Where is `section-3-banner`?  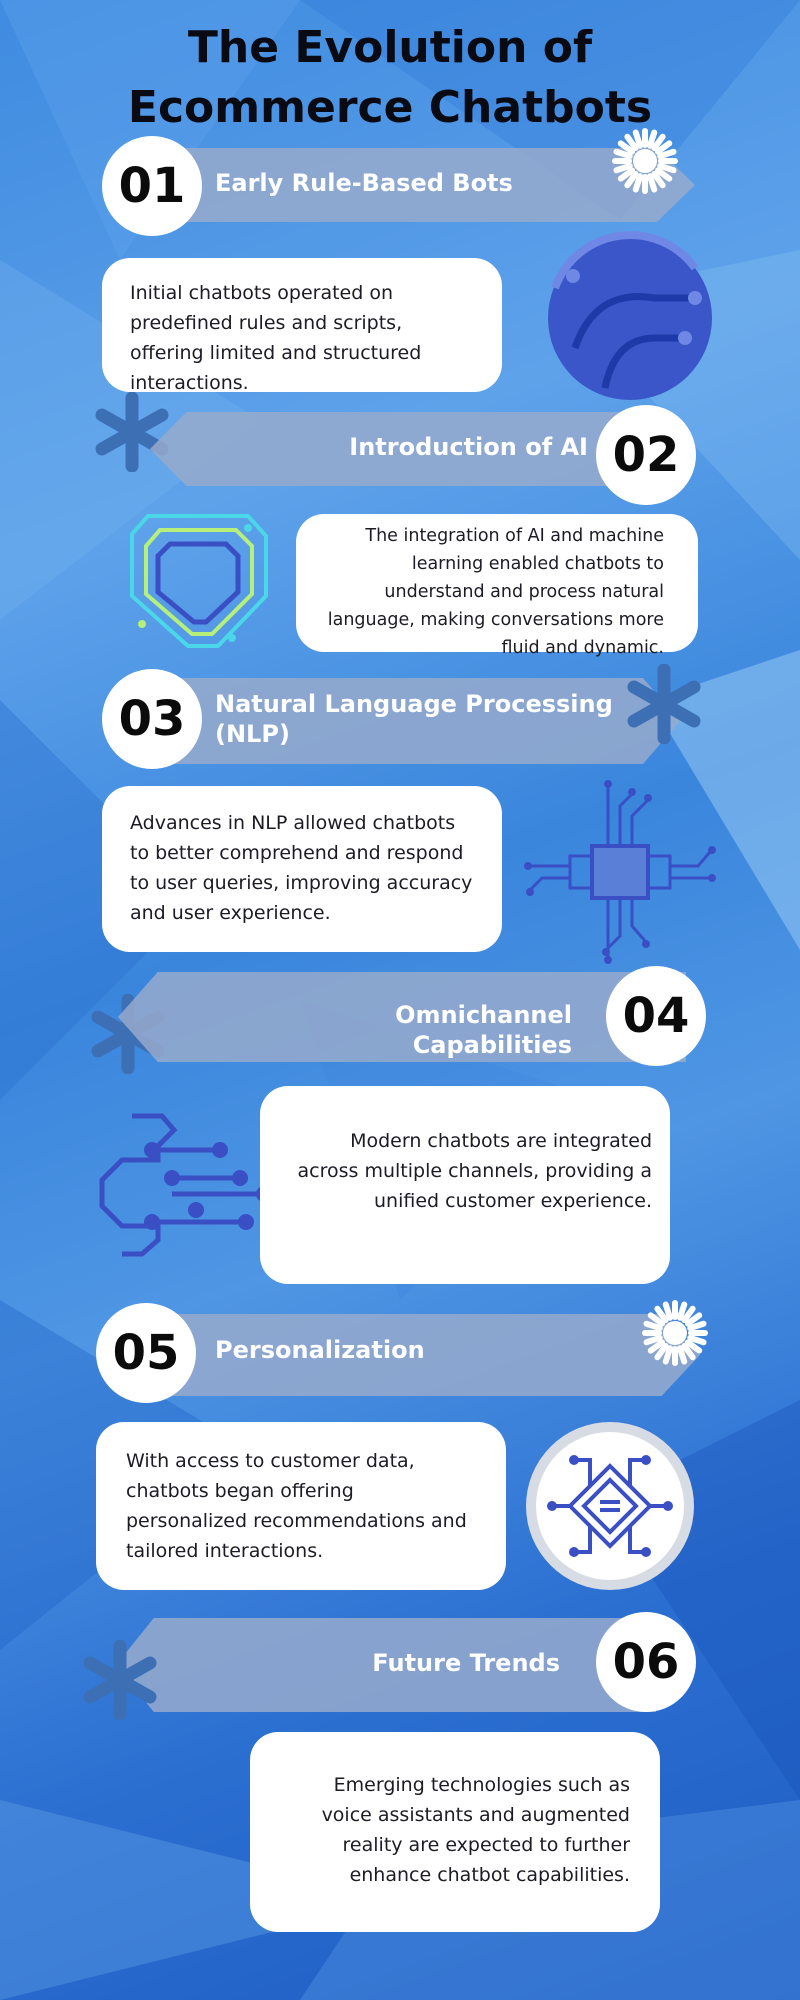
section-3-banner is located at coordinates (415, 721).